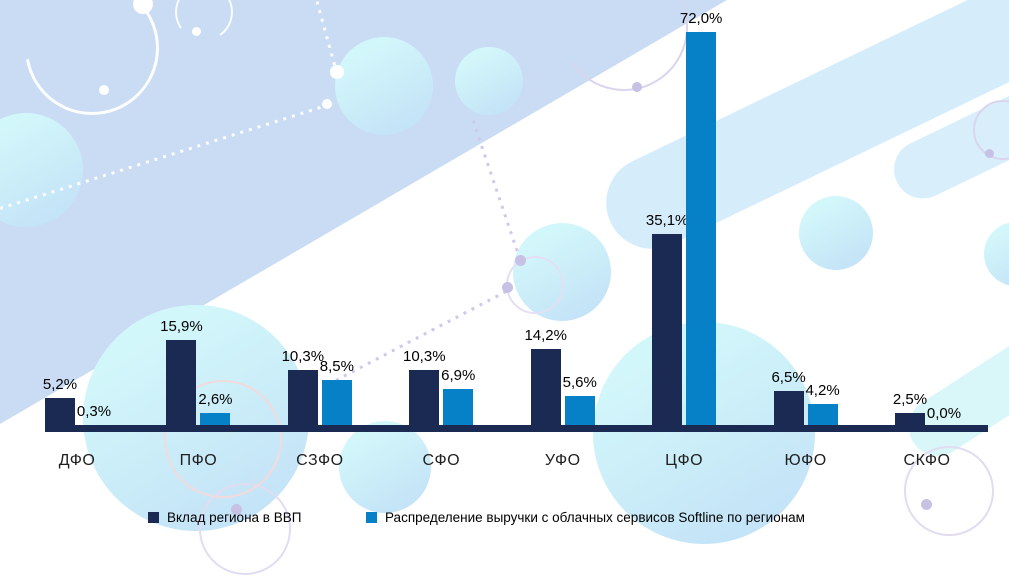  What do you see at coordinates (562, 460) in the screenshot?
I see `category-label: УФО` at bounding box center [562, 460].